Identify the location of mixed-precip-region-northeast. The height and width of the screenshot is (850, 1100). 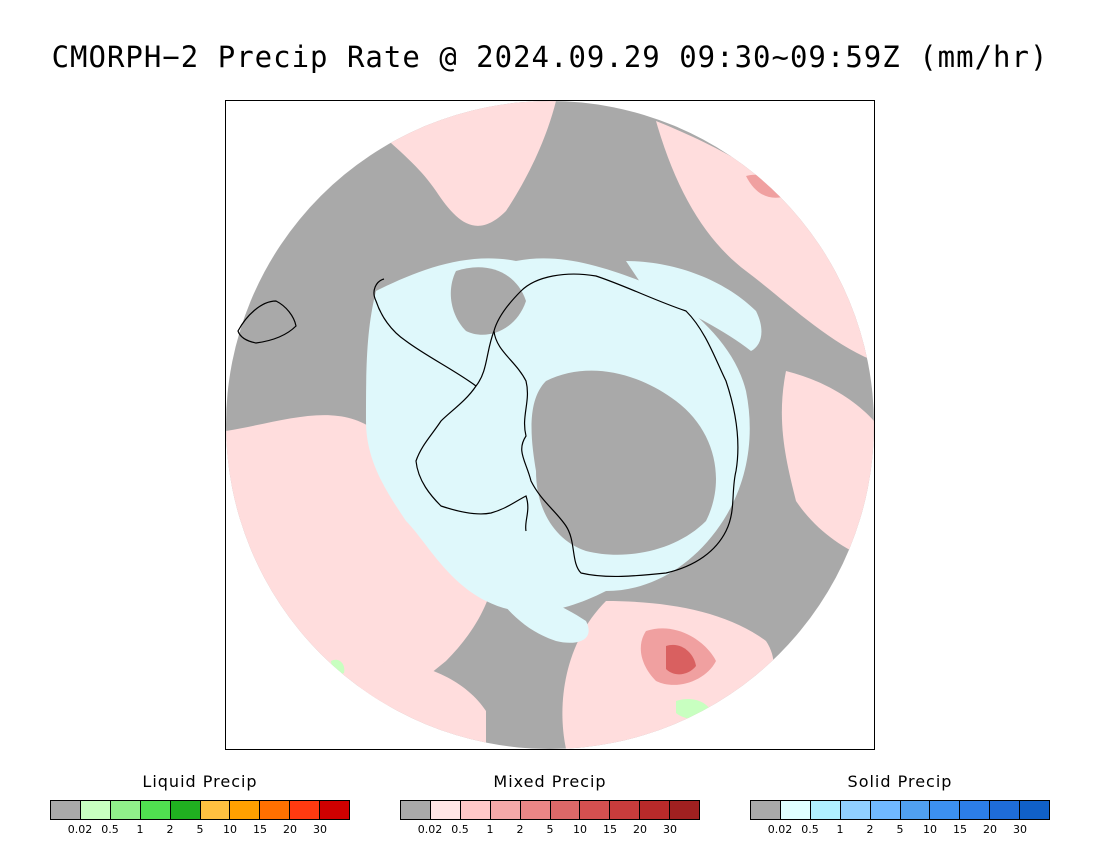
(765, 241).